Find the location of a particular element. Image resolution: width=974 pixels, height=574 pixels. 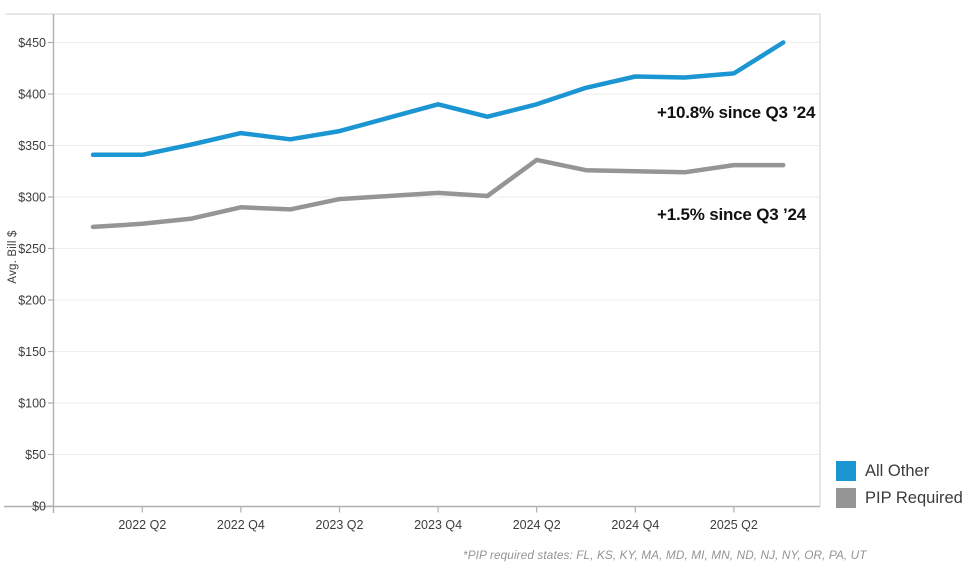

y-tick-label: $300 is located at coordinates (32, 198).